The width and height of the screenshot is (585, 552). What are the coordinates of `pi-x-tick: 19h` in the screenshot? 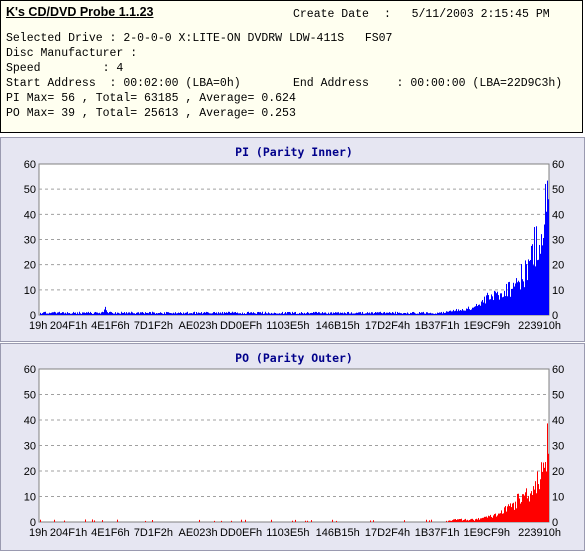 It's located at (38, 326).